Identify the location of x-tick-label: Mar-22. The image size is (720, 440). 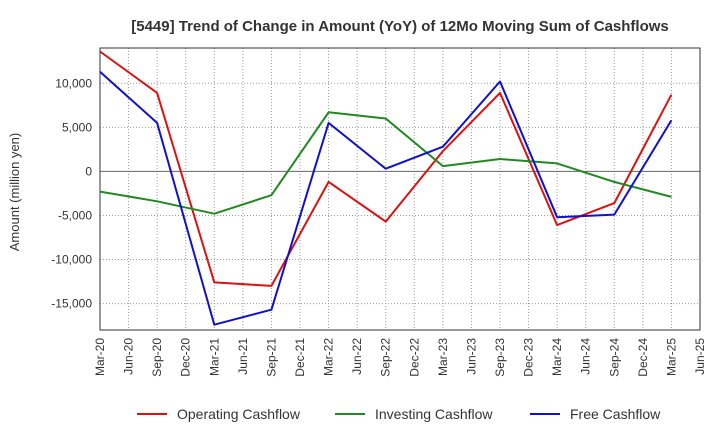
(329, 357).